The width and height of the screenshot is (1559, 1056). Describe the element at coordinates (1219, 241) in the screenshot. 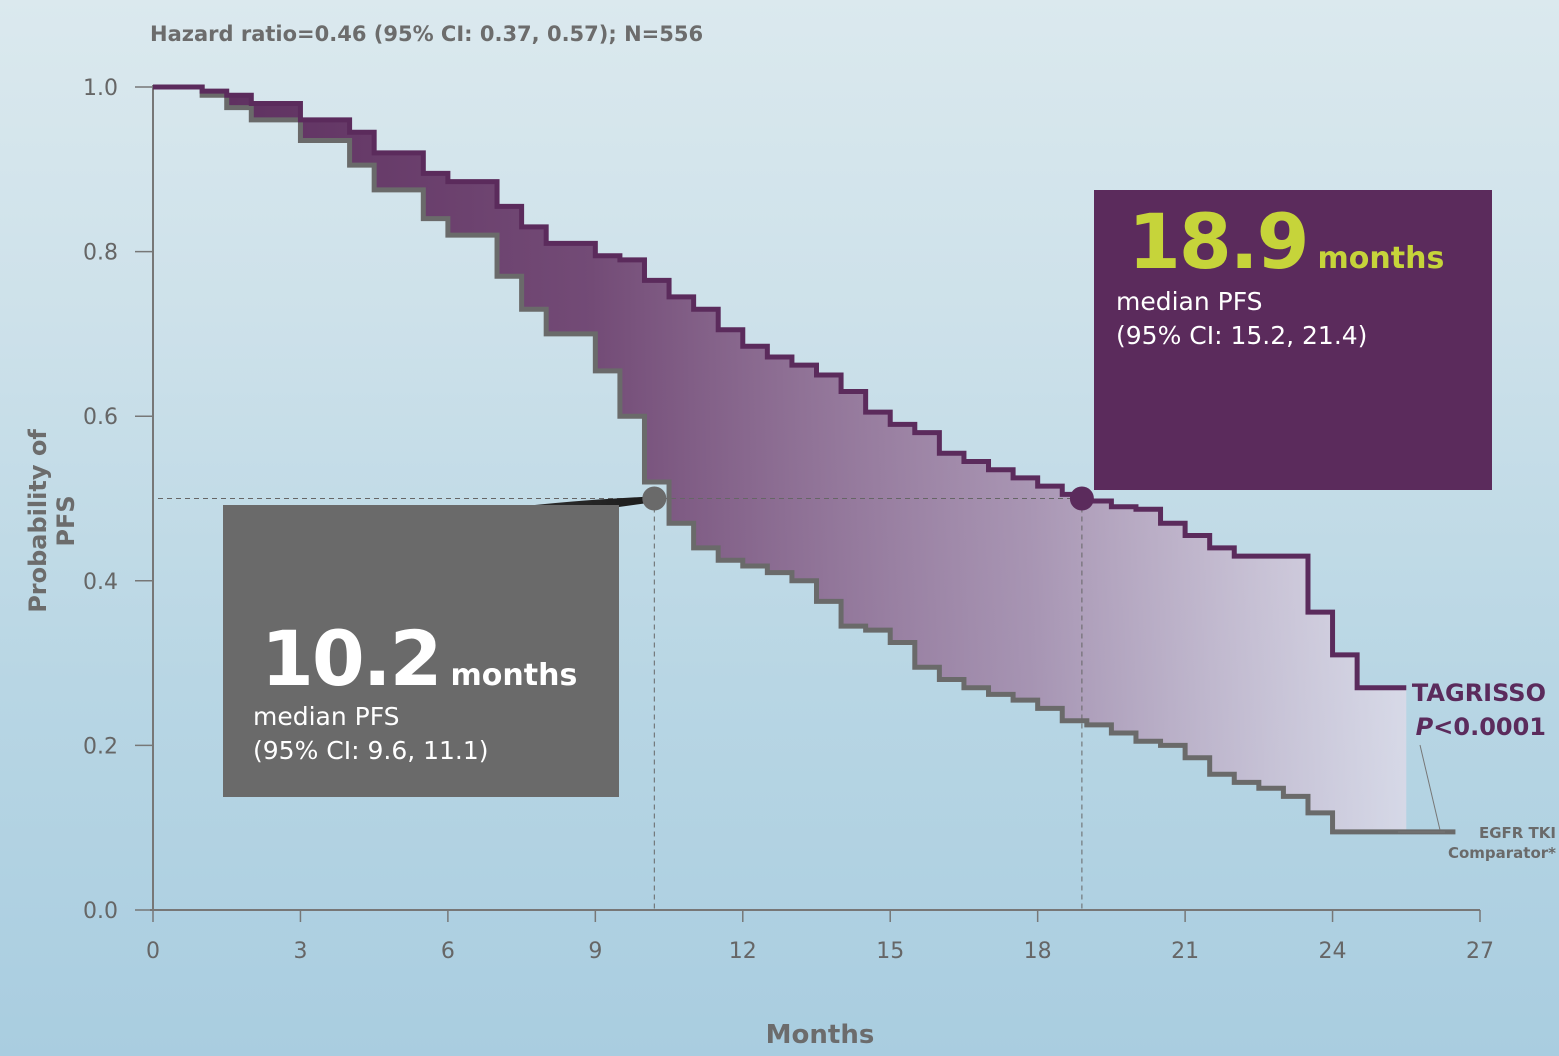

I see `tagrisso-median-value: 18.9` at that location.